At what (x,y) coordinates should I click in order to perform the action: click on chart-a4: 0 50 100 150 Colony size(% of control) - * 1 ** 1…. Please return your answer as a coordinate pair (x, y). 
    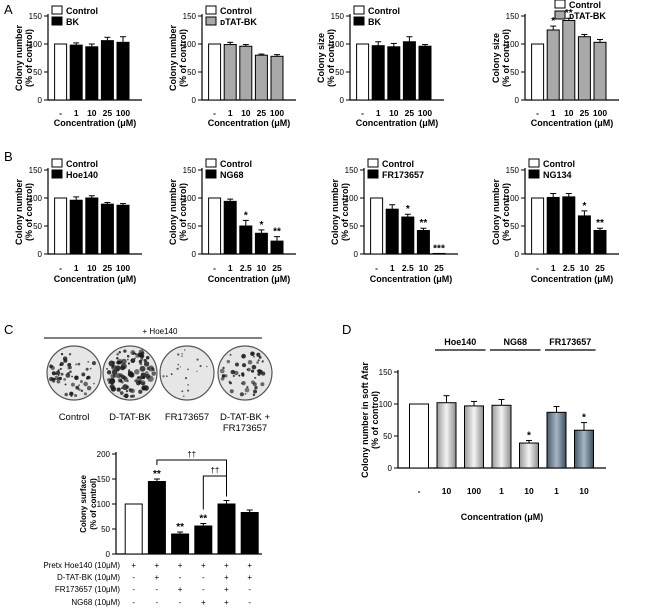
    Looking at the image, I should click on (555, 64).